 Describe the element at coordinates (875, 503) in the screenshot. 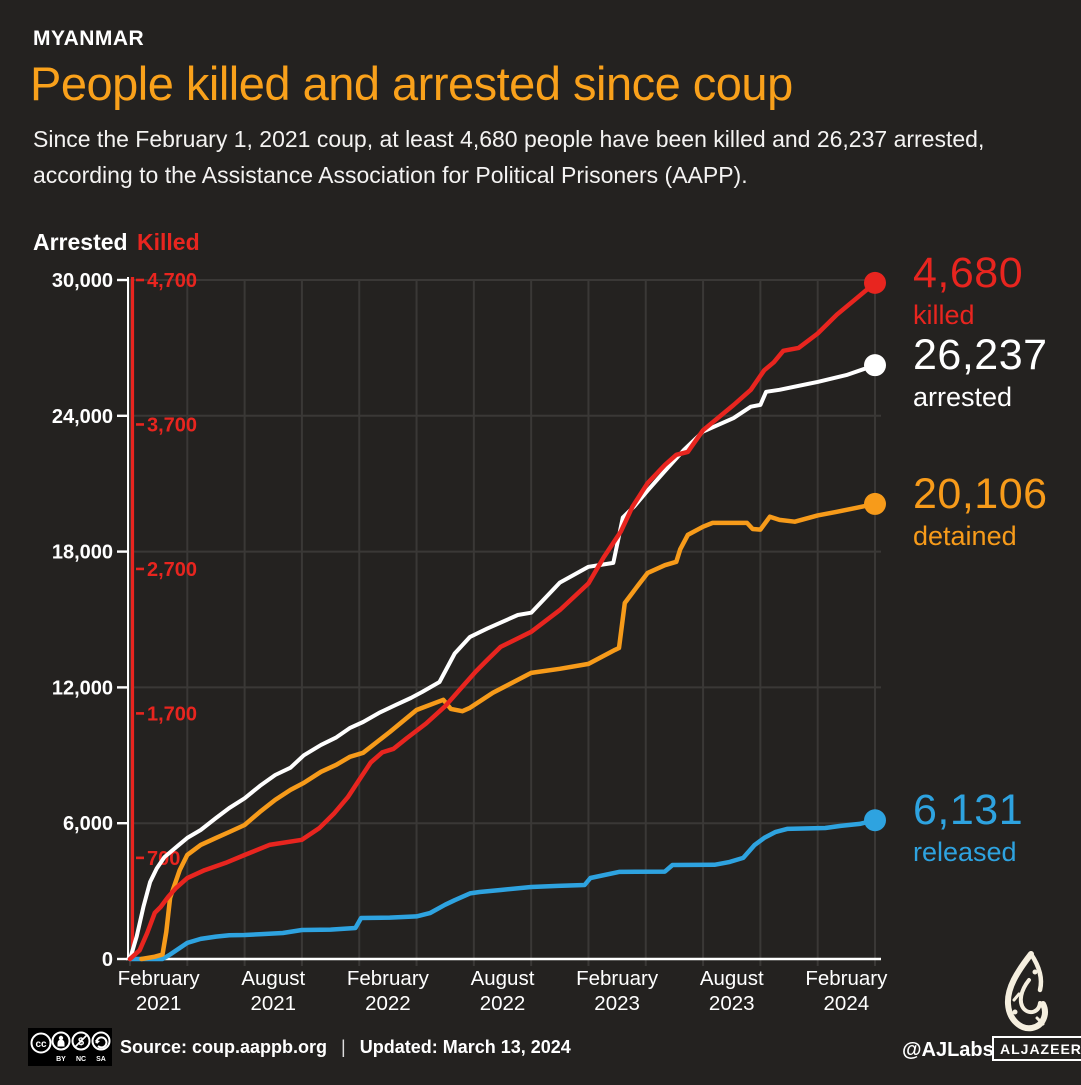

I see `series-end-dot-detained` at that location.